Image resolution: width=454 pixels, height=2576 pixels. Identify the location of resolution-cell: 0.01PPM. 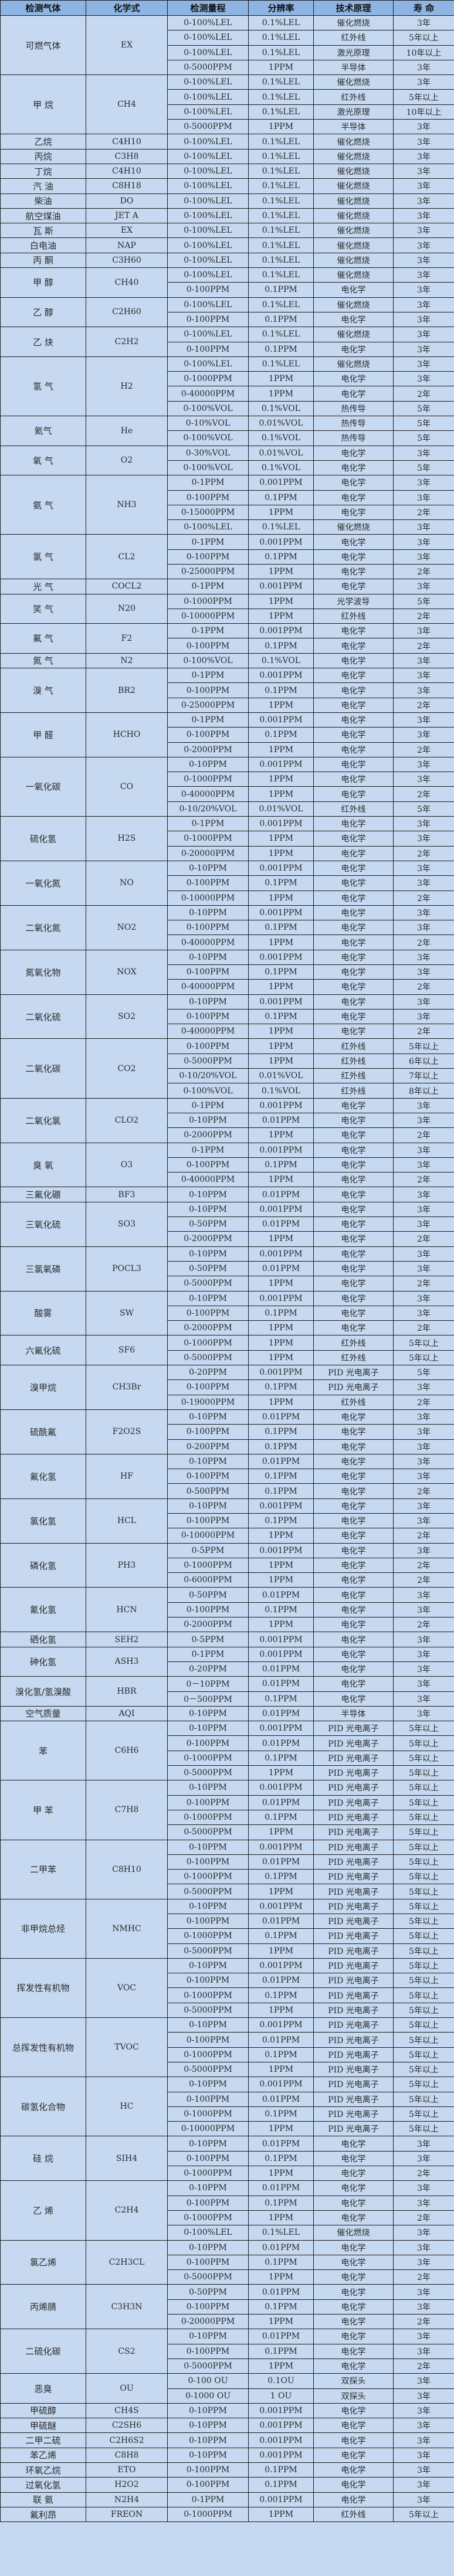
(281, 1120).